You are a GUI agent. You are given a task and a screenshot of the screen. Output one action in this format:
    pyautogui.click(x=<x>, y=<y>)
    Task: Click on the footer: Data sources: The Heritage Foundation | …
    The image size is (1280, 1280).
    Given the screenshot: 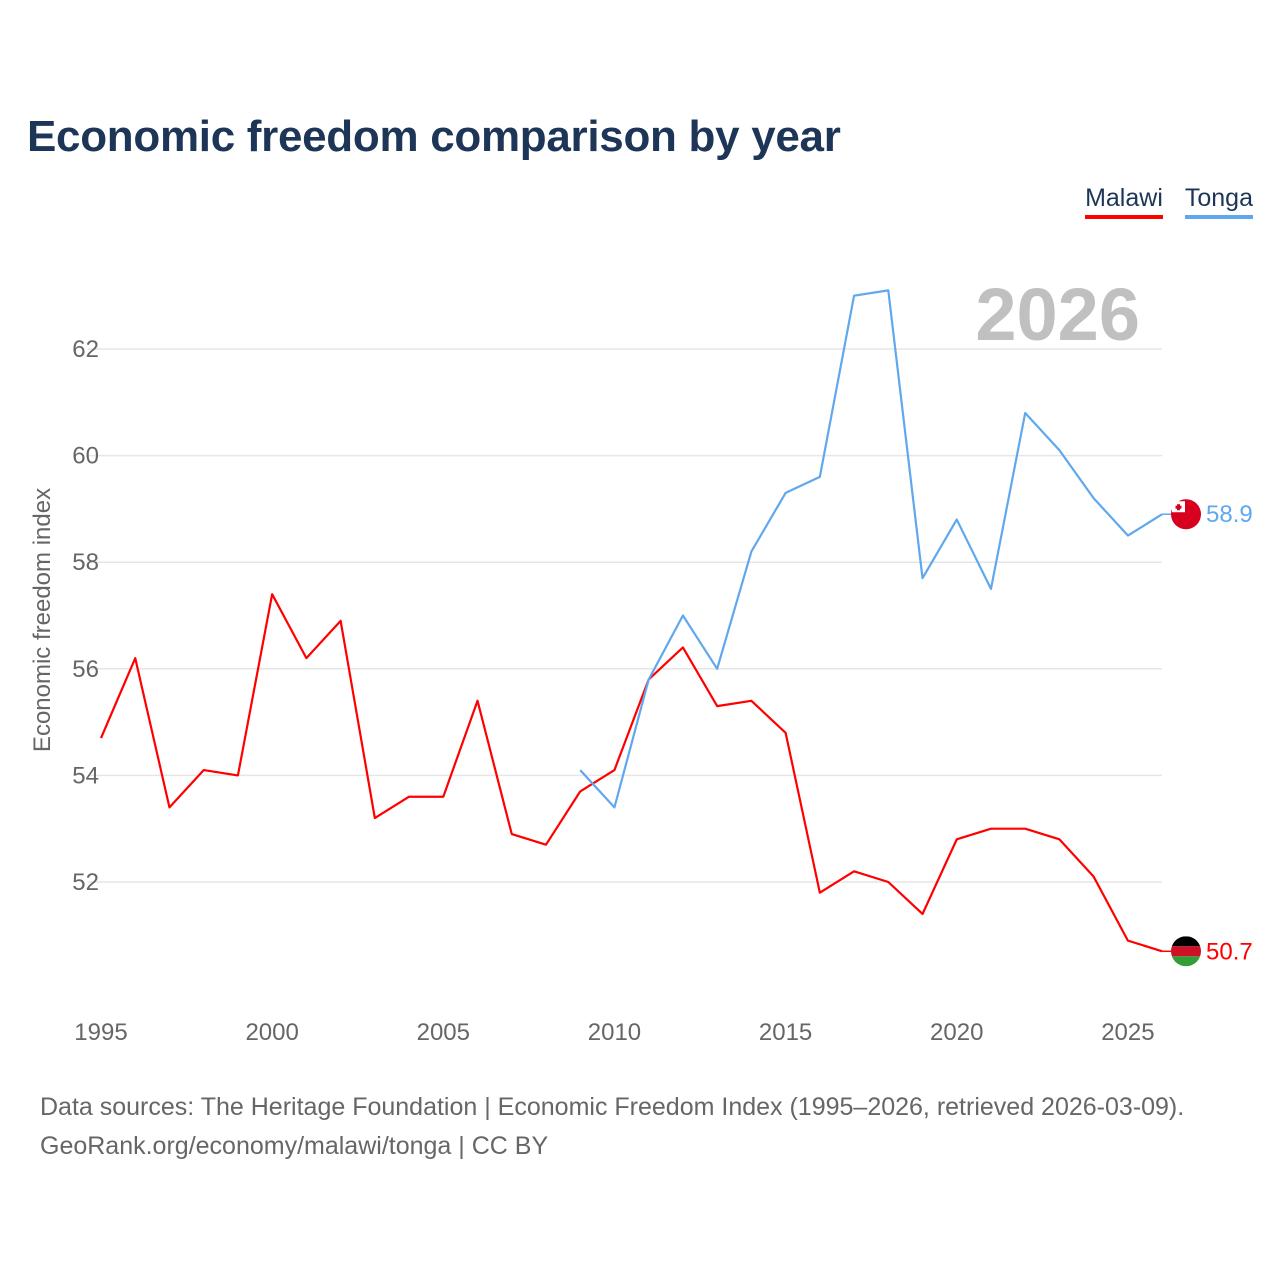 What is the action you would take?
    pyautogui.click(x=612, y=1127)
    